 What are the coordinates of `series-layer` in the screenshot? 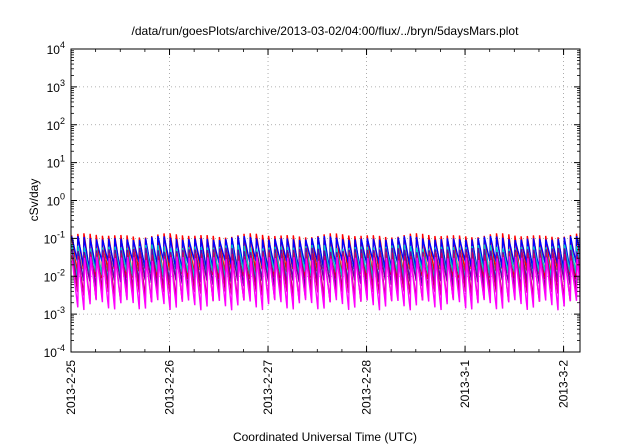 It's located at (325, 272).